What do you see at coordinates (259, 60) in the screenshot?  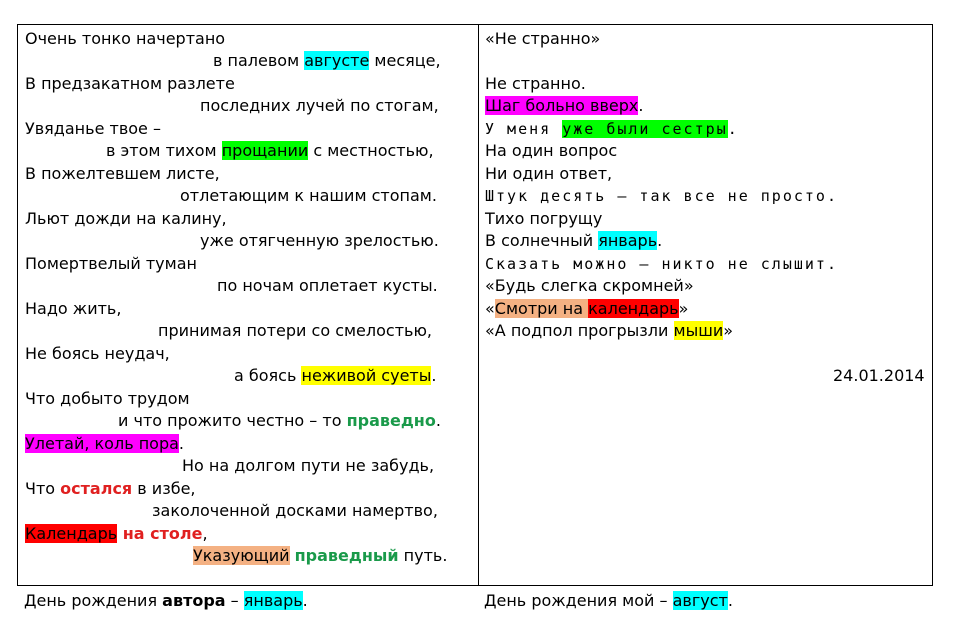 I see `line-text: в палевом` at bounding box center [259, 60].